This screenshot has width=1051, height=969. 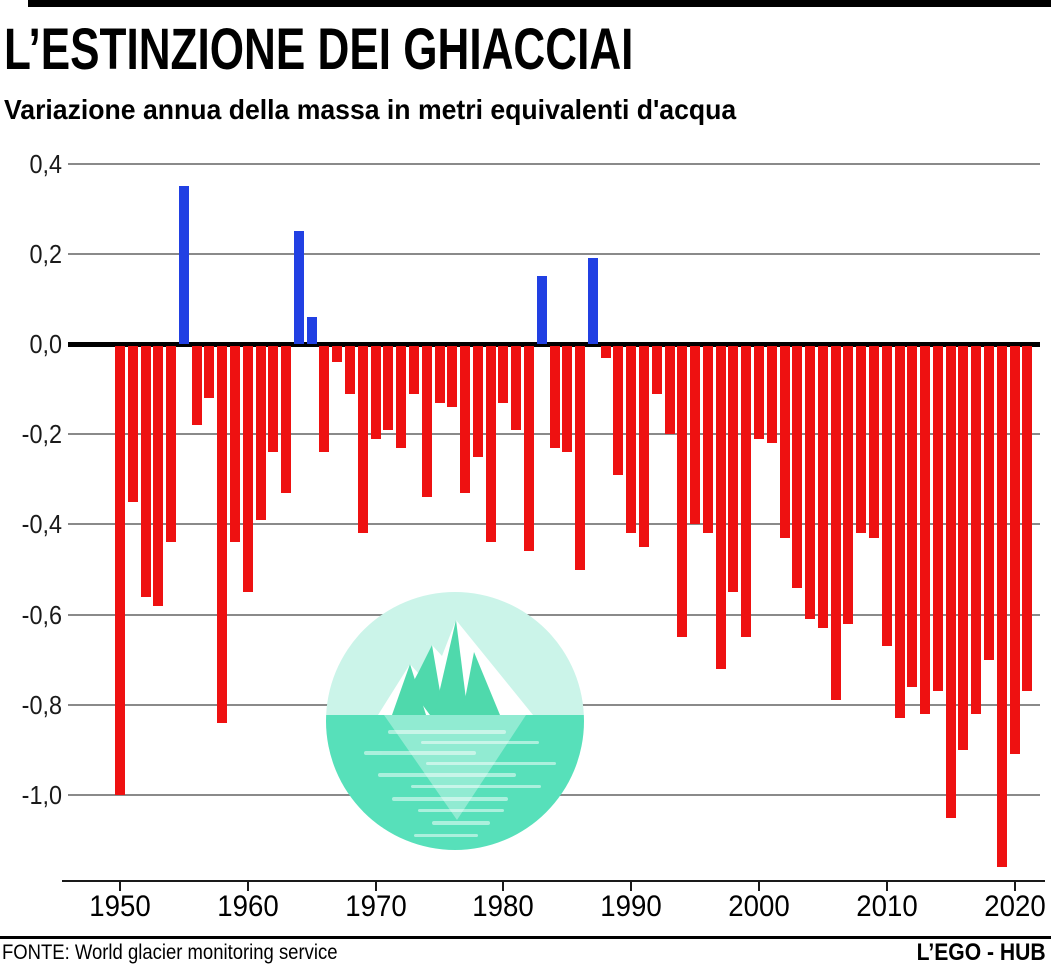 I want to click on bar-2006, so click(x=836, y=523).